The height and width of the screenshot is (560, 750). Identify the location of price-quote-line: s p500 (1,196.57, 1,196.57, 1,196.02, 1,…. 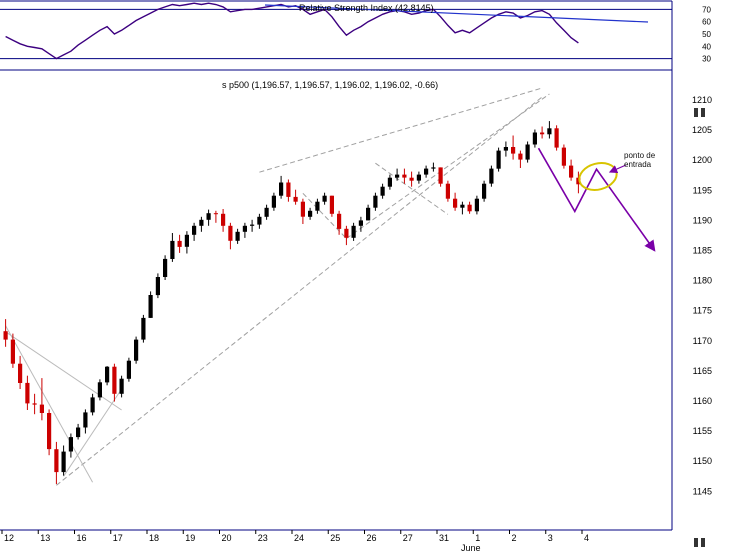
(330, 85).